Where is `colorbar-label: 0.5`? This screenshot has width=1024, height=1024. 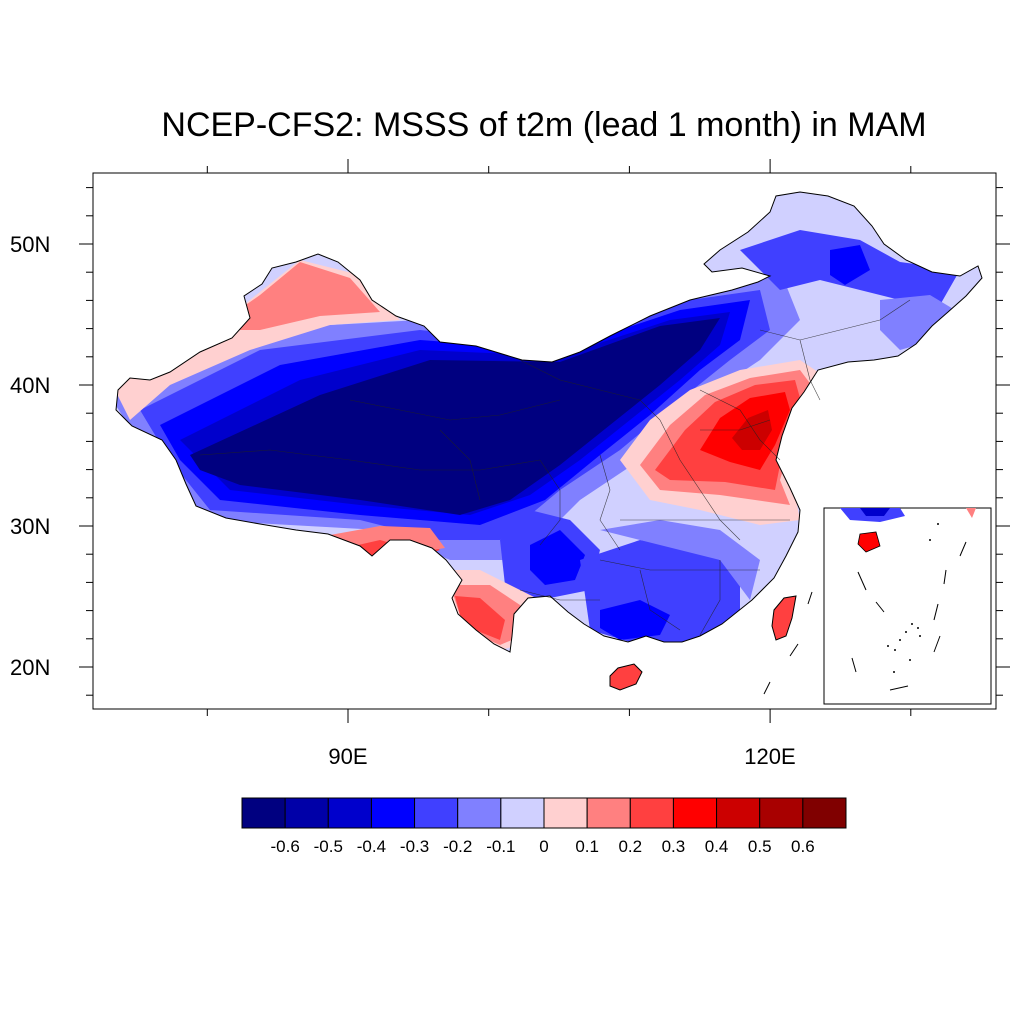 colorbar-label: 0.5 is located at coordinates (760, 846).